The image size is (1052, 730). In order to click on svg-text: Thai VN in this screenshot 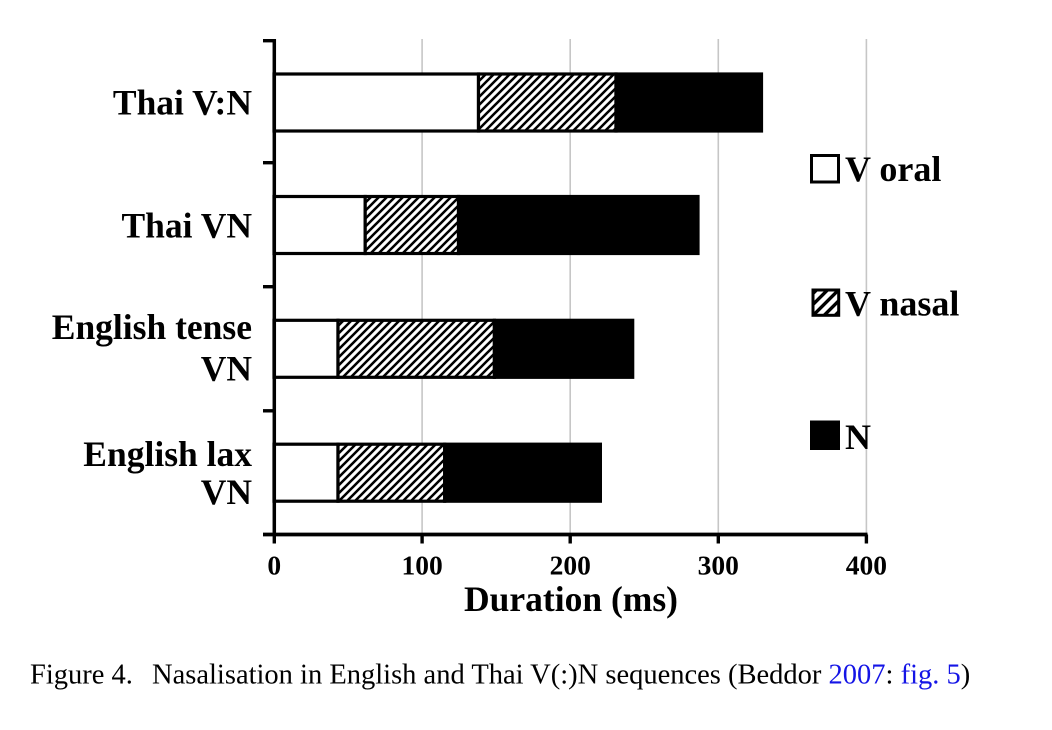, I will do `click(186, 226)`.